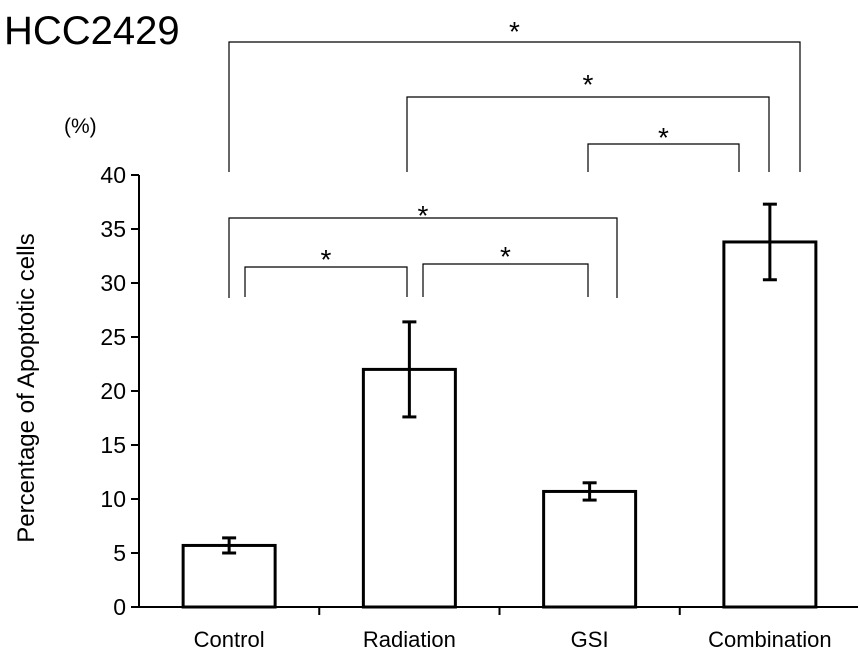 Image resolution: width=860 pixels, height=663 pixels. What do you see at coordinates (229, 639) in the screenshot?
I see `x-tick-label: Control` at bounding box center [229, 639].